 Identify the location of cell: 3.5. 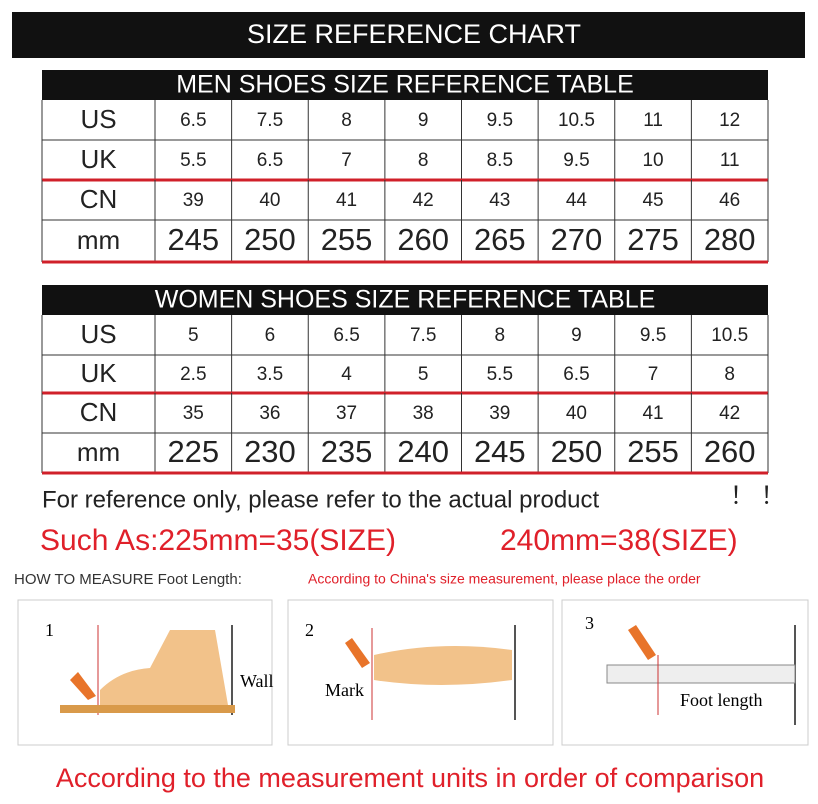
(270, 374).